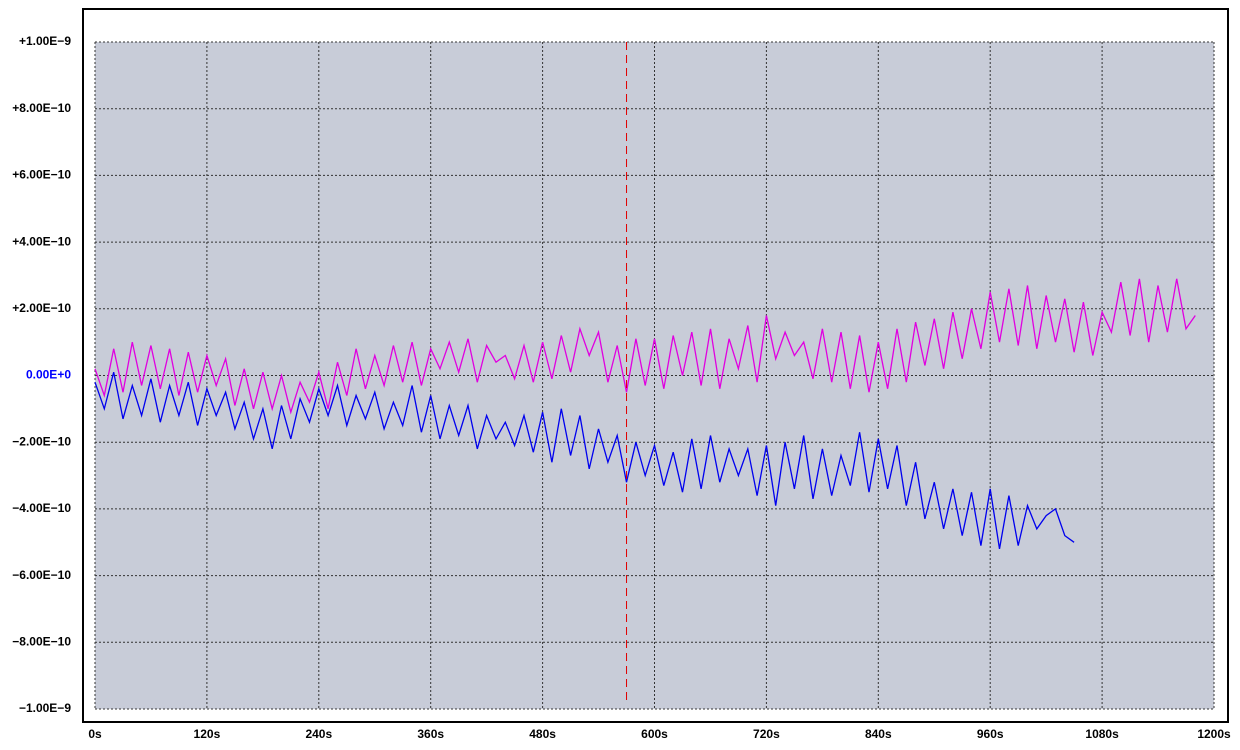 This screenshot has height=750, width=1240. What do you see at coordinates (41, 108) in the screenshot?
I see `y-tick-label: +8.00E−10` at bounding box center [41, 108].